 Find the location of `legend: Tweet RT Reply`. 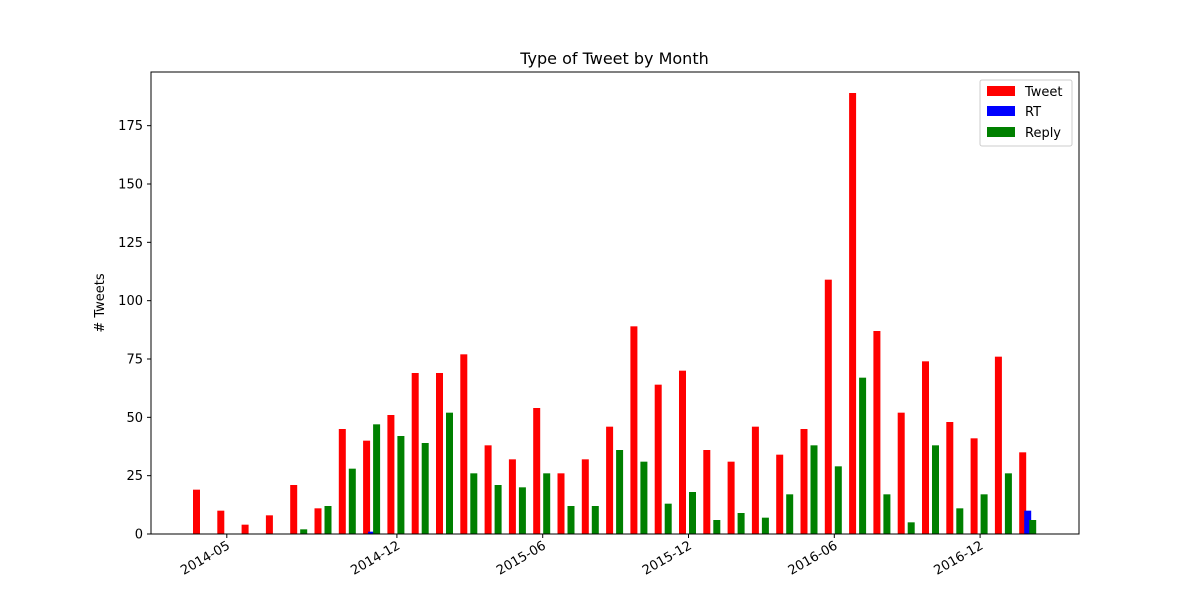

legend: Tweet RT Reply is located at coordinates (1026, 113).